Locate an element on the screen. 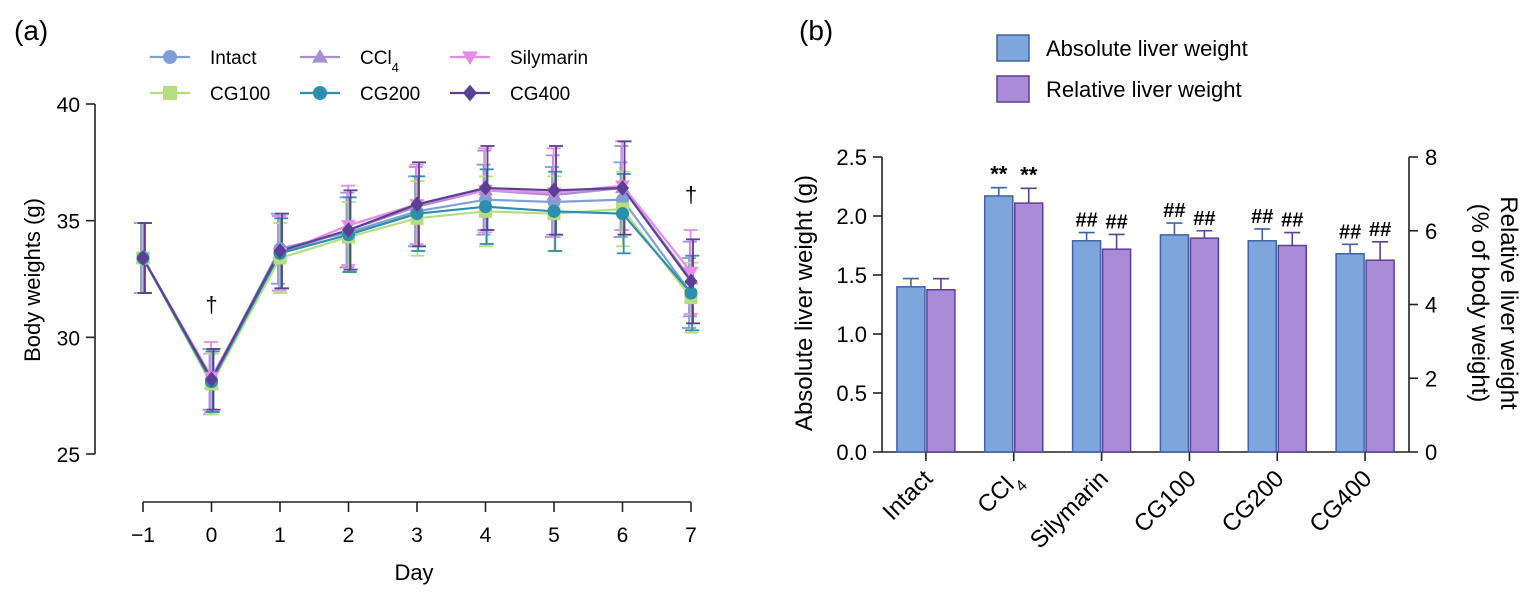 The image size is (1533, 594). legend-label: Silymarin is located at coordinates (549, 58).